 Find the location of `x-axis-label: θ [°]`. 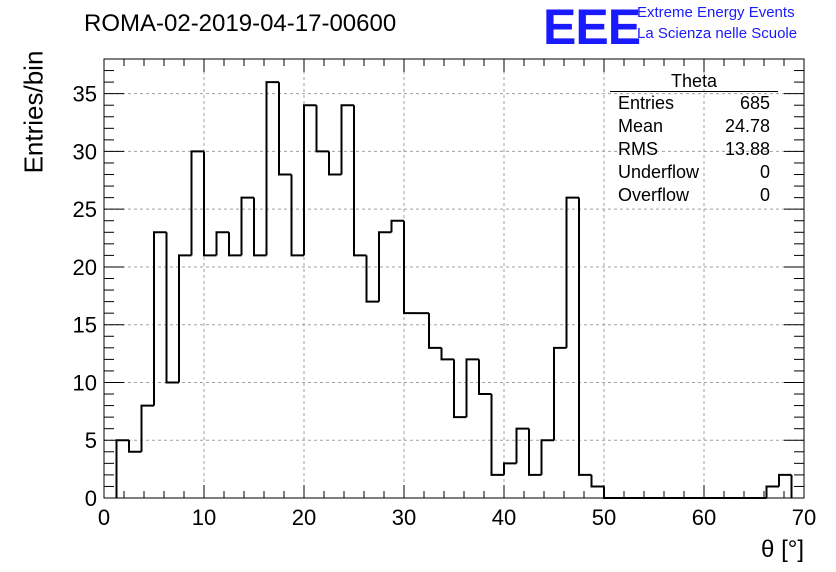

x-axis-label: θ [°] is located at coordinates (782, 549).